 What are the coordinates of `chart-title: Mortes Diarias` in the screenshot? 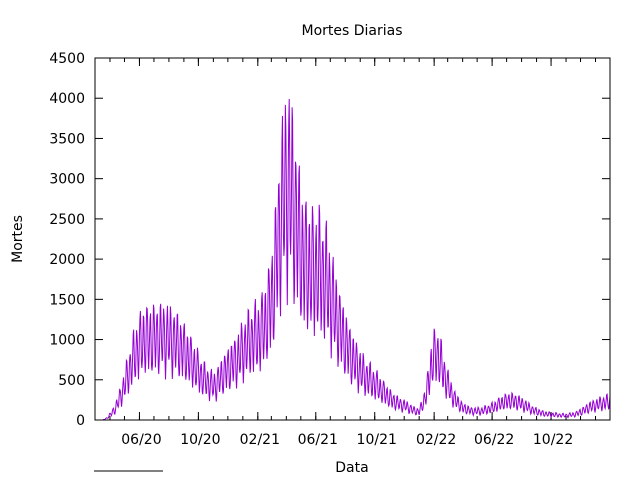 It's located at (351, 31).